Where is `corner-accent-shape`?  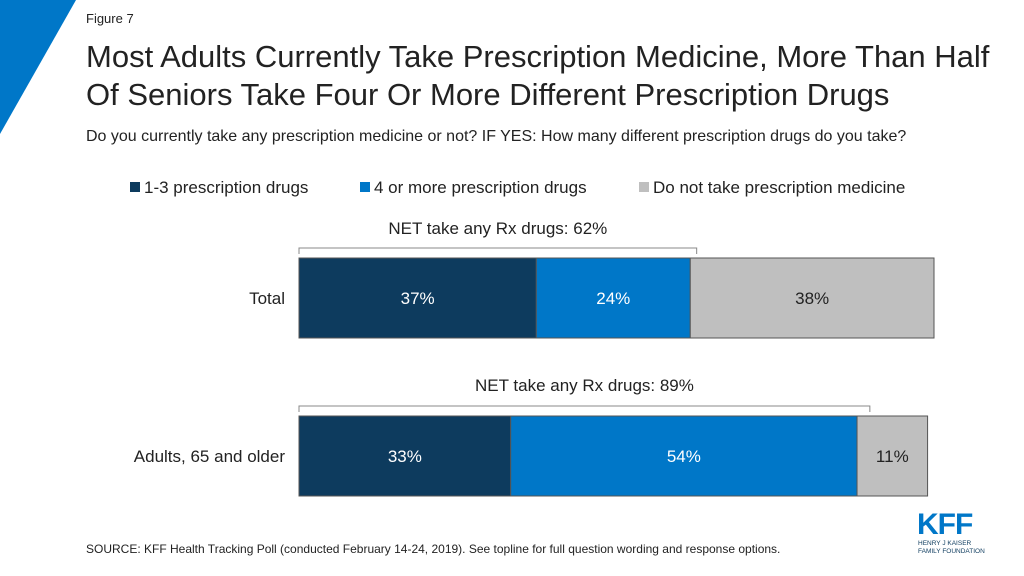
corner-accent-shape is located at coordinates (38, 67).